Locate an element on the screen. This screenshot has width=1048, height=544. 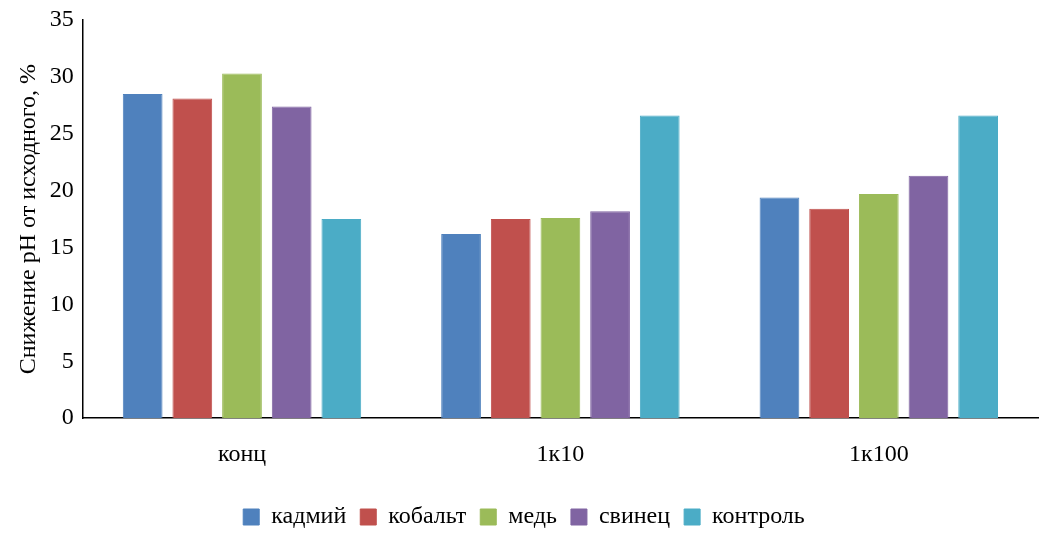
legend-label: кобальт is located at coordinates (427, 515).